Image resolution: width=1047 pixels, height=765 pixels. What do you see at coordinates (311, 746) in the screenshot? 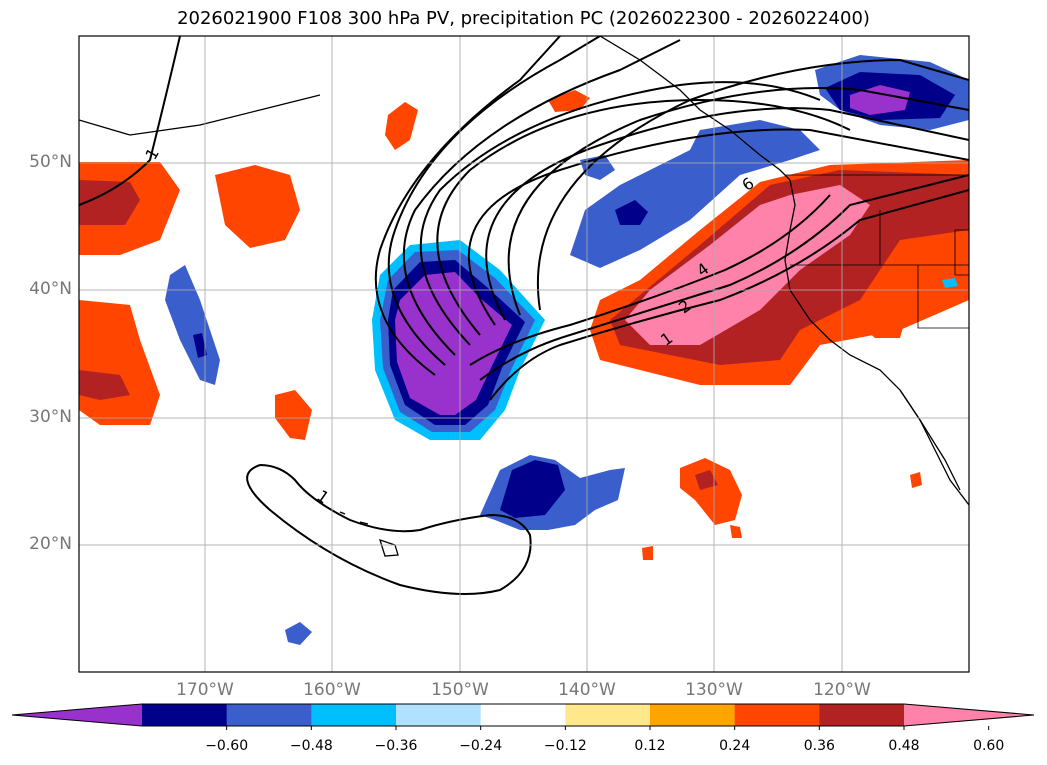
I see `colorbar-tick-label: −0.48` at bounding box center [311, 746].